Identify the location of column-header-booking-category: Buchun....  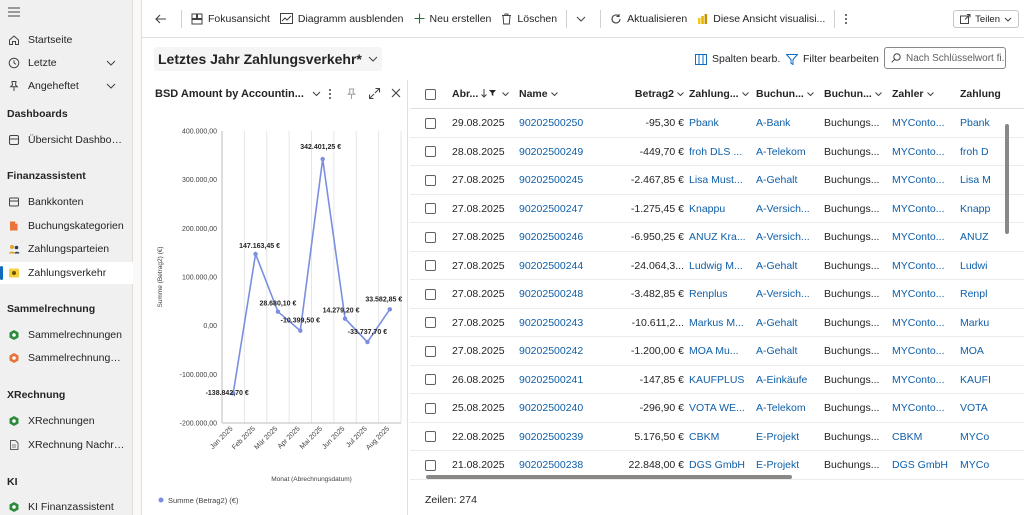
(787, 94).